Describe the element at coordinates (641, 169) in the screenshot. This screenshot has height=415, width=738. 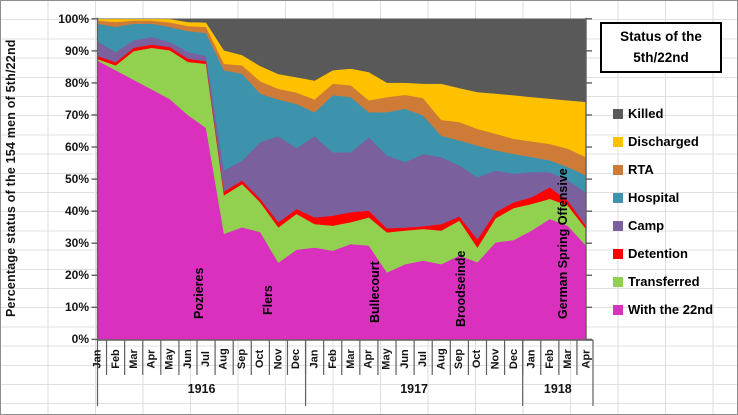
I see `legend-label: RTA` at that location.